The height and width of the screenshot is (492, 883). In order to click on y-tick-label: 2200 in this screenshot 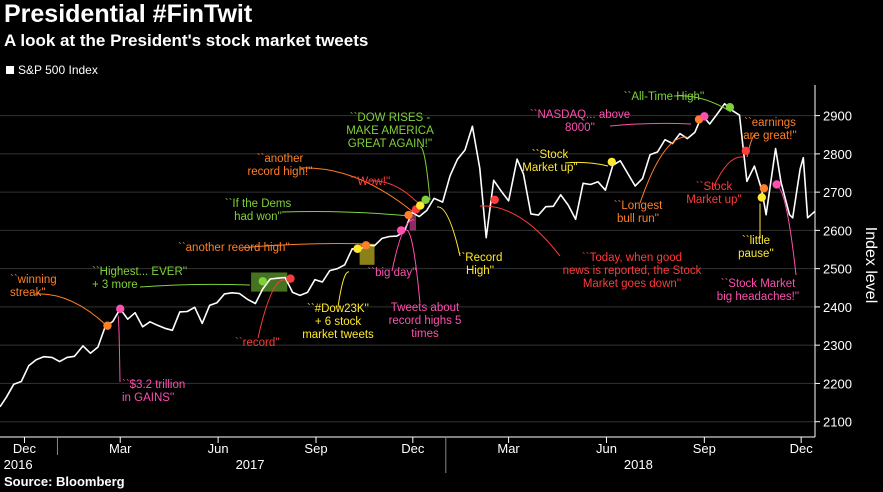, I will do `click(837, 383)`.